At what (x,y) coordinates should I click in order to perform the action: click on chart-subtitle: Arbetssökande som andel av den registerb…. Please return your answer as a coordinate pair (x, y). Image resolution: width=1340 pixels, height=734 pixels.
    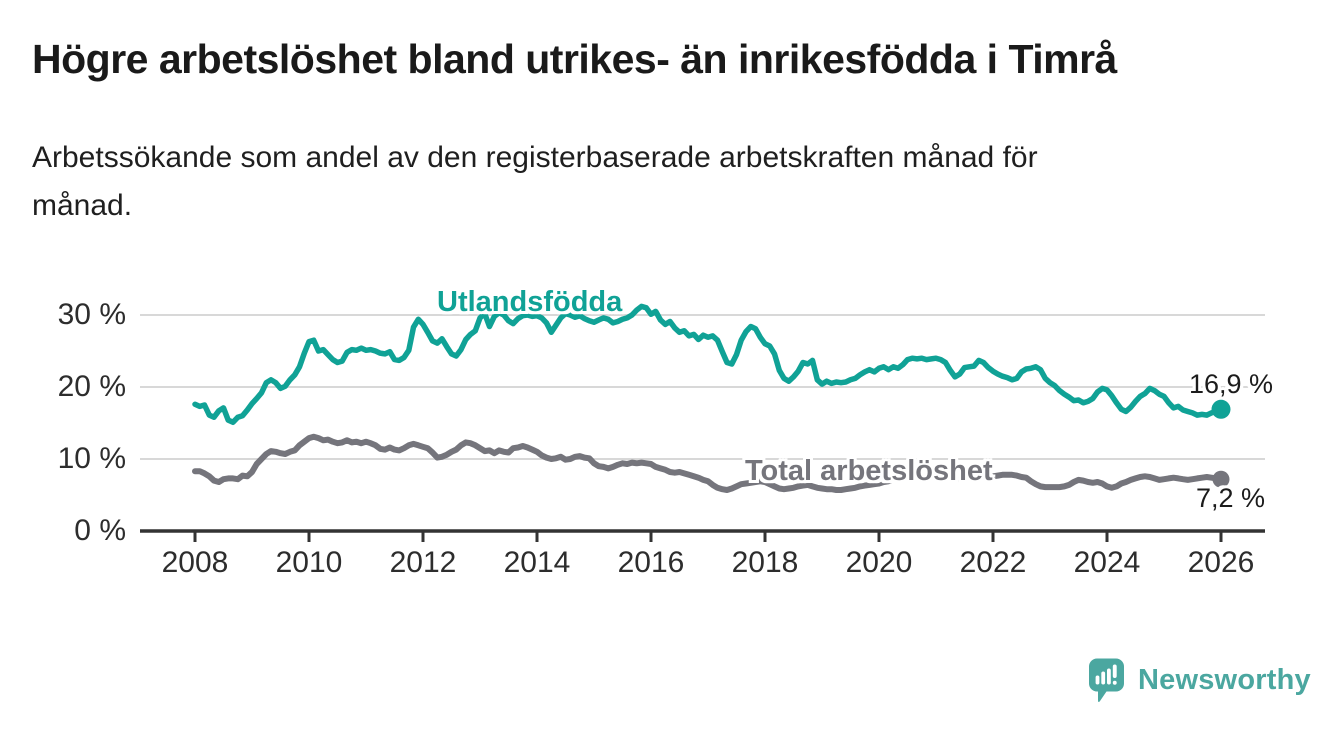
    Looking at the image, I should click on (535, 181).